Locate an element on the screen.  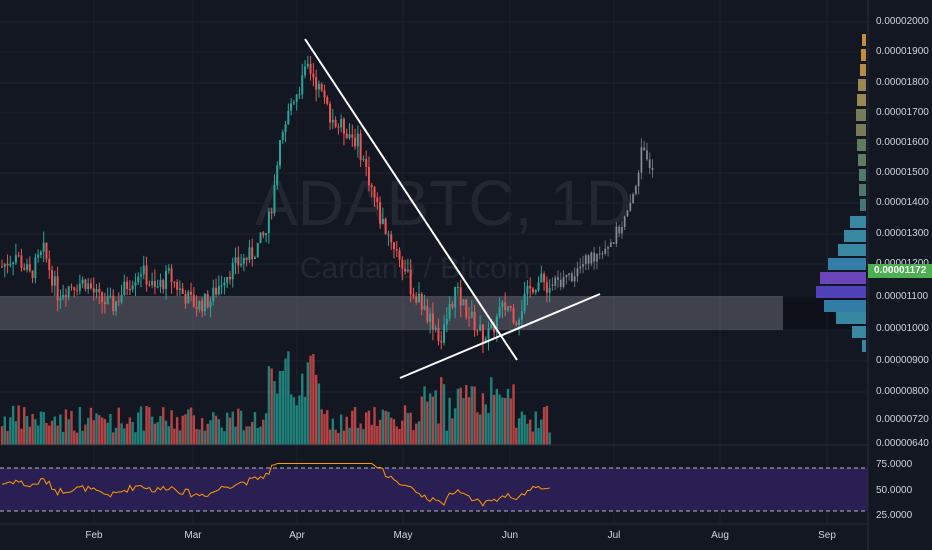
price-axis-label: 0.00002000 is located at coordinates (902, 21).